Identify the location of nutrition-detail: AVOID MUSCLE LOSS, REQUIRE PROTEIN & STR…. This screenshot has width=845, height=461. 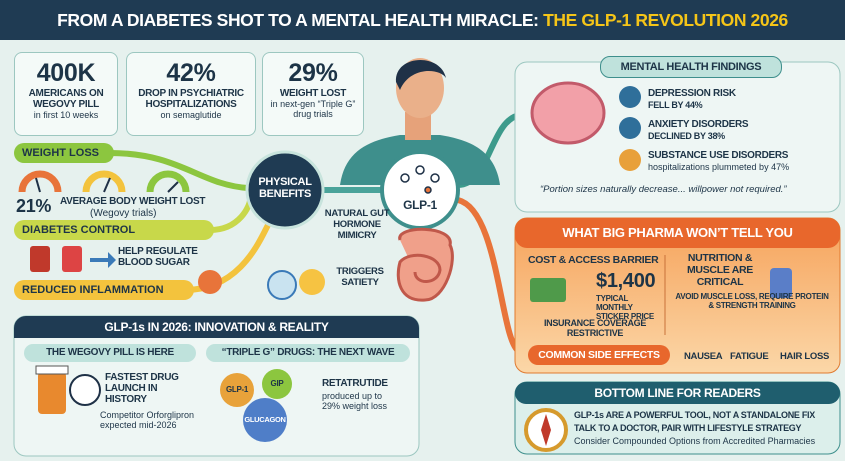
(752, 301).